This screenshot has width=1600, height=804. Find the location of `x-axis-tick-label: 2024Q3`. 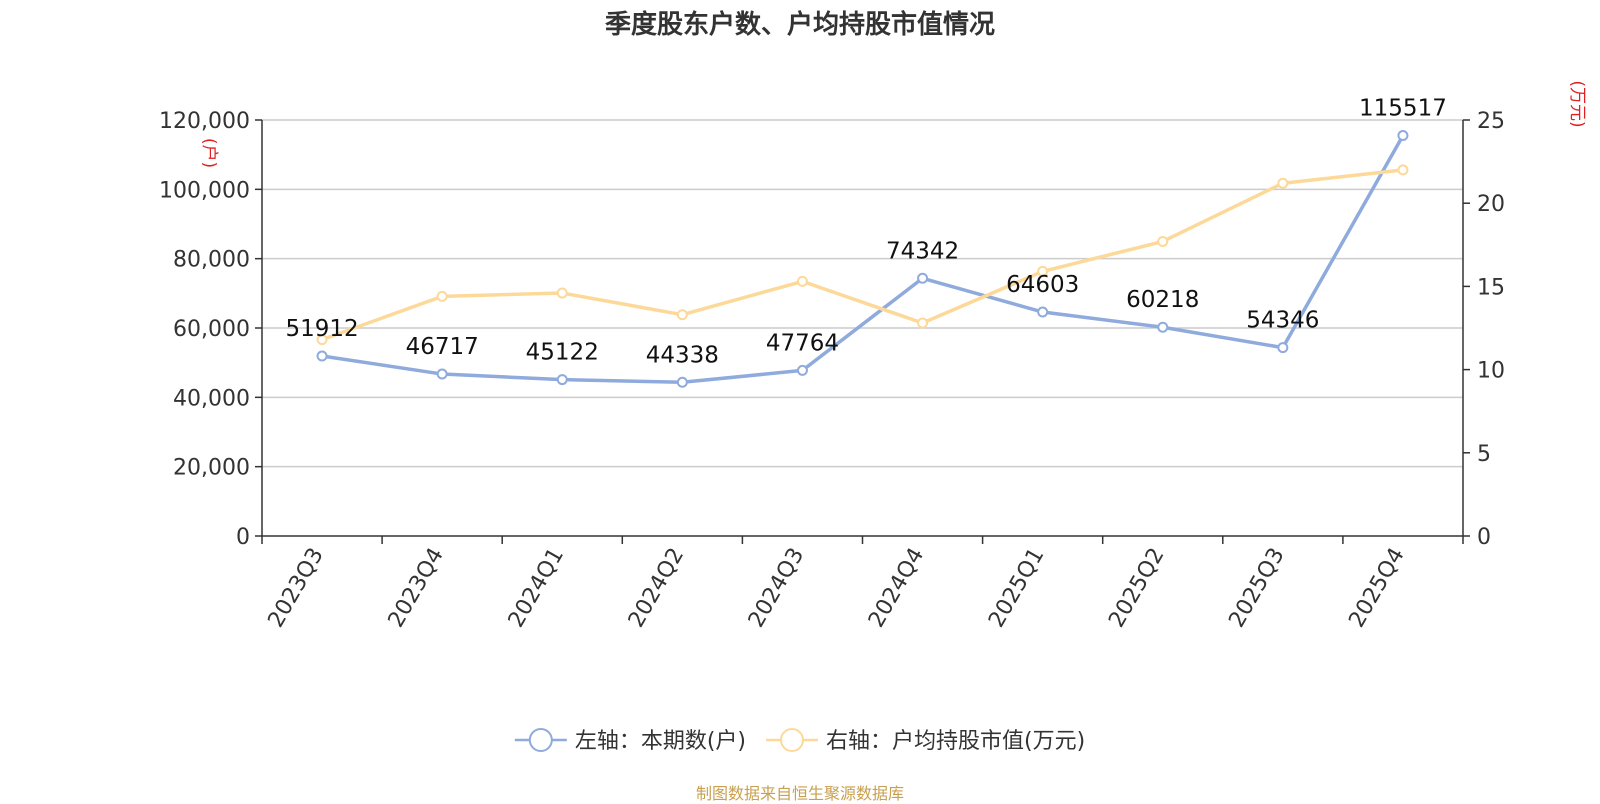

x-axis-tick-label: 2024Q3 is located at coordinates (776, 588).